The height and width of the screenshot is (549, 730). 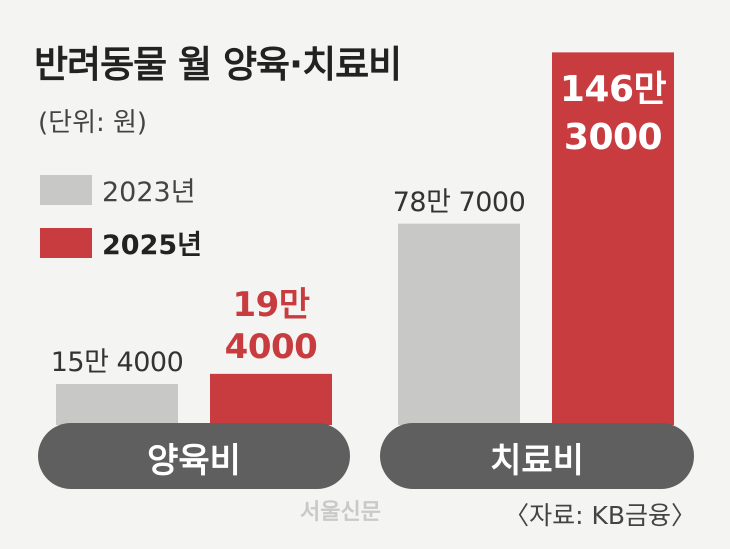 What do you see at coordinates (217, 61) in the screenshot?
I see `chart-title: 반려동물 월 양육·치료비` at bounding box center [217, 61].